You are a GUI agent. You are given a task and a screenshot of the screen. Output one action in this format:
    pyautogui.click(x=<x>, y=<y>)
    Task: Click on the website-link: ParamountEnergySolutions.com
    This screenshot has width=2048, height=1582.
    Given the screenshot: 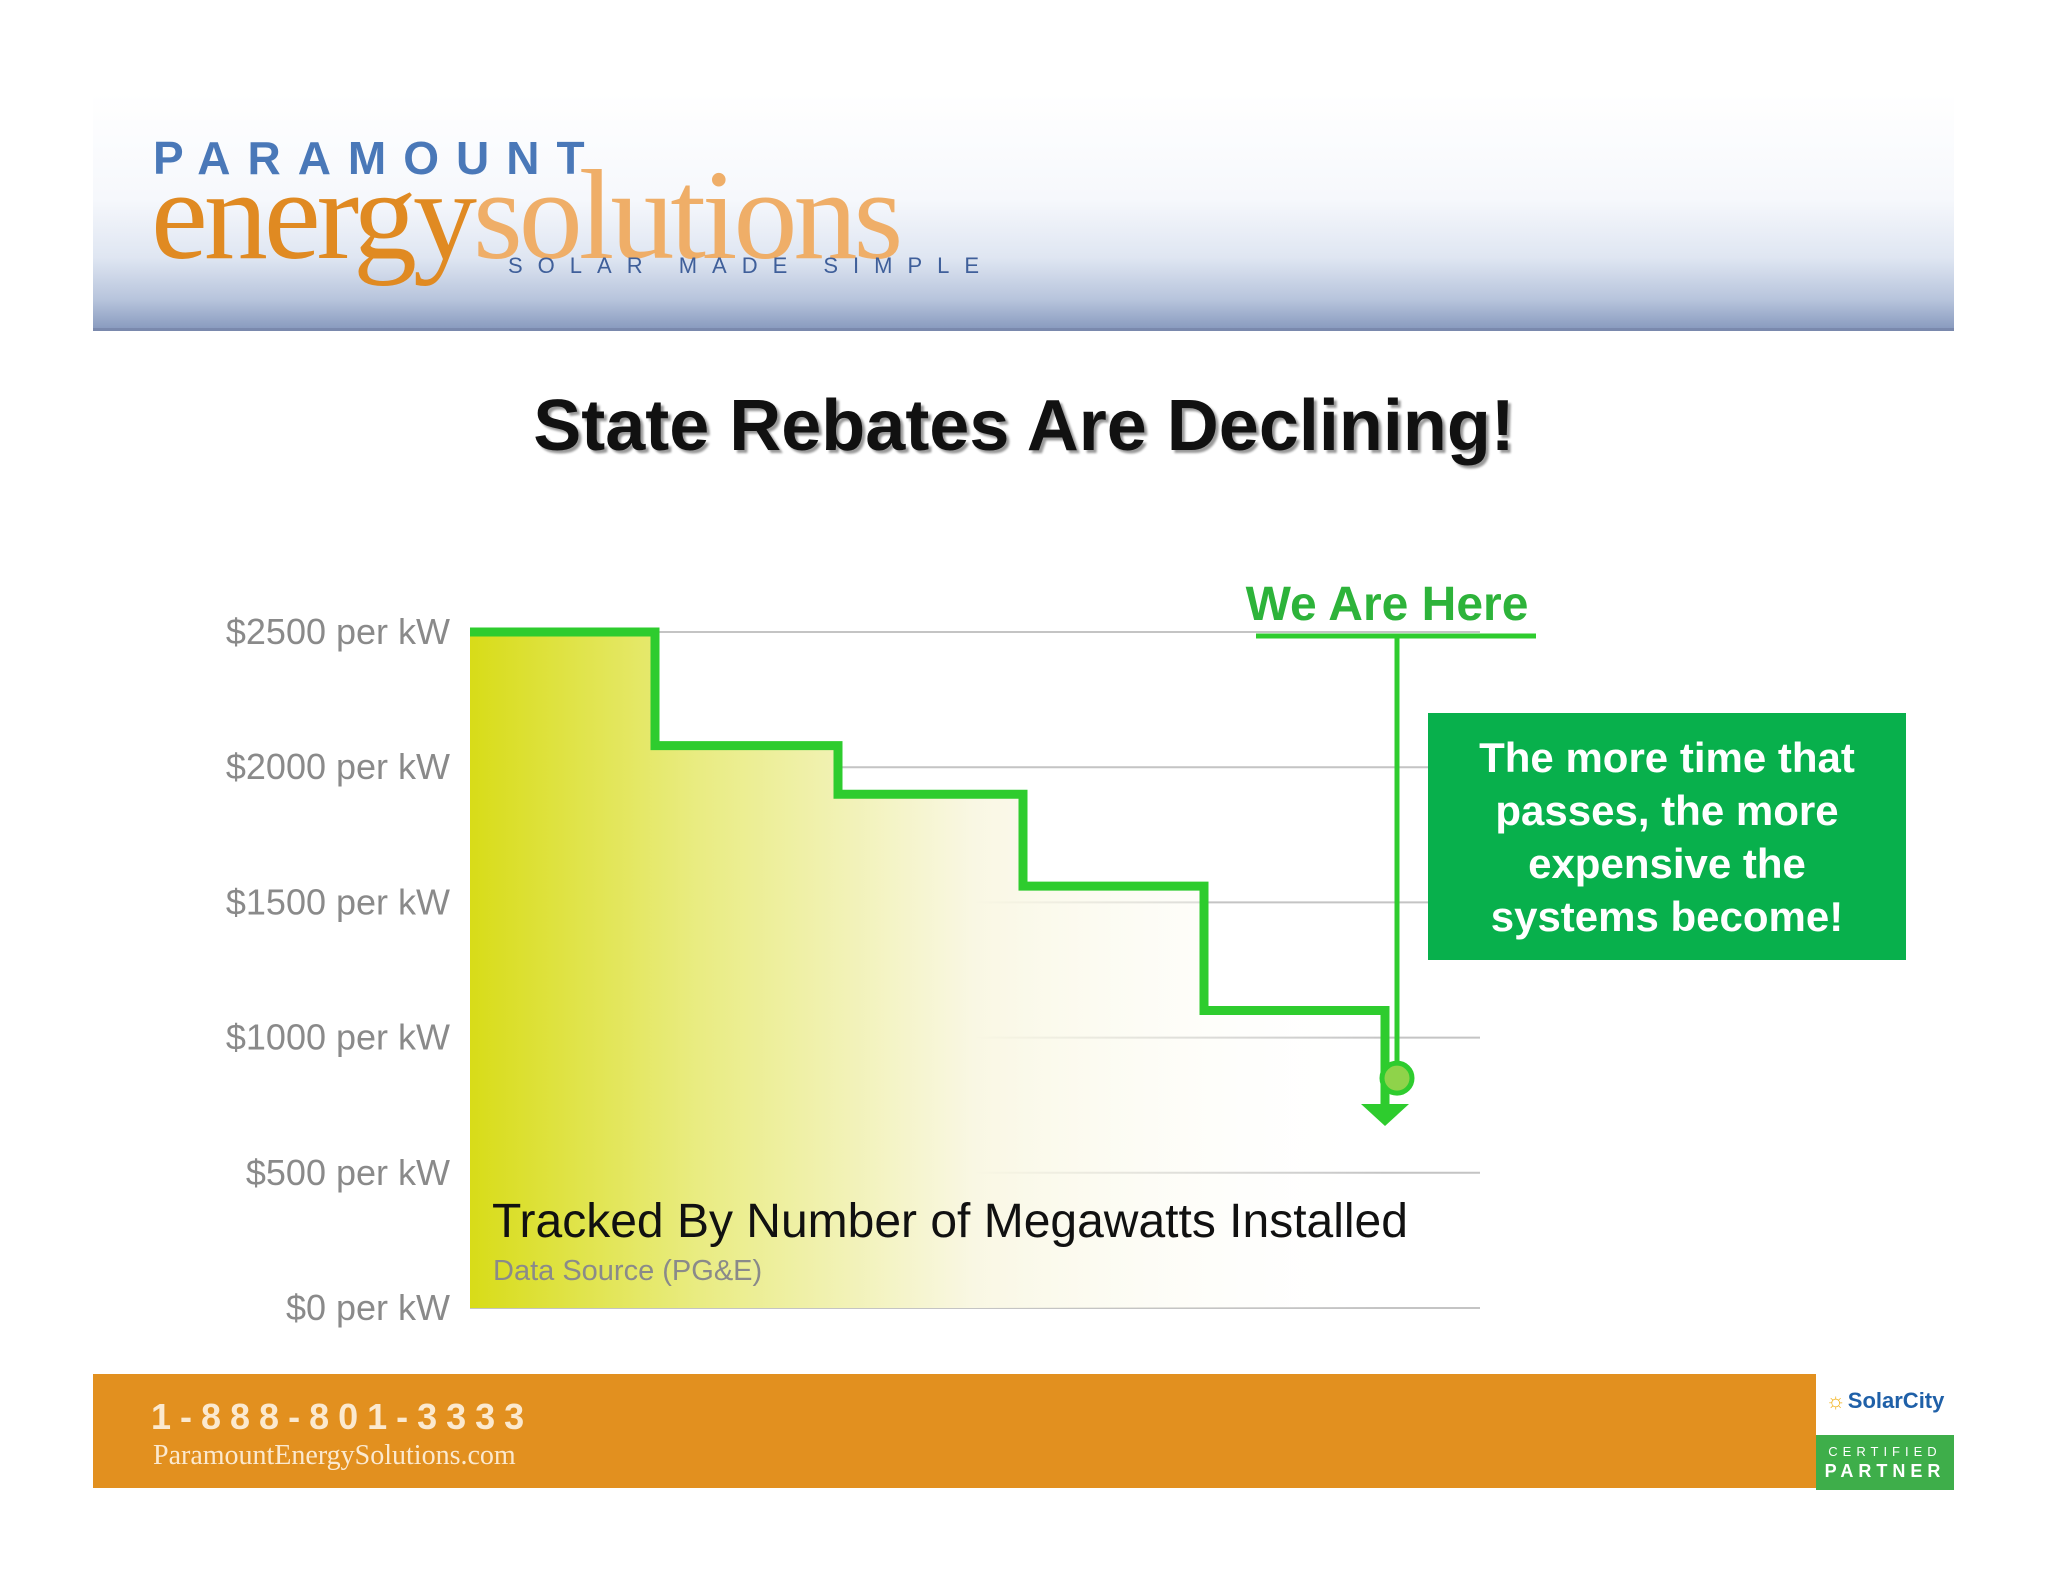 What is the action you would take?
    pyautogui.click(x=334, y=1455)
    